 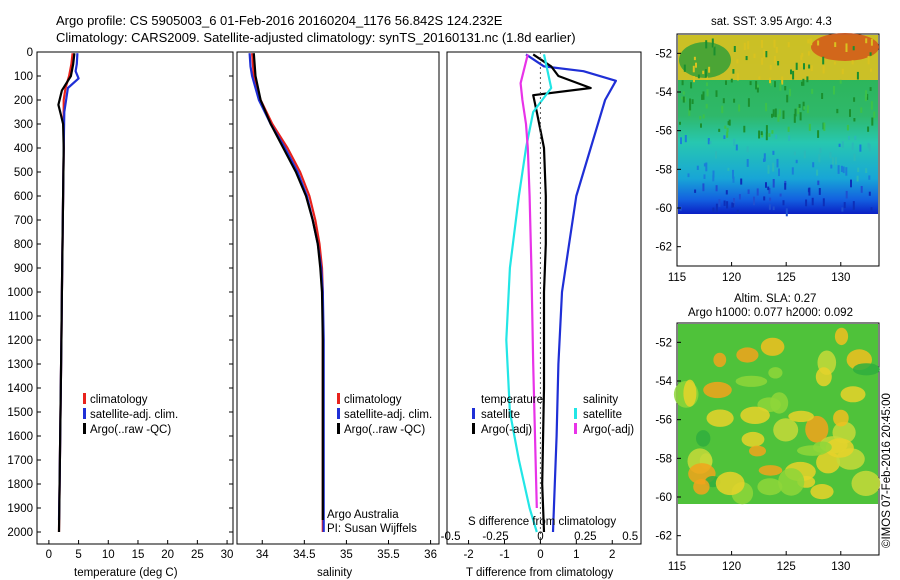 What do you see at coordinates (759, 562) in the screenshot?
I see `sla-lon-ticks: 115 120 125 130` at bounding box center [759, 562].